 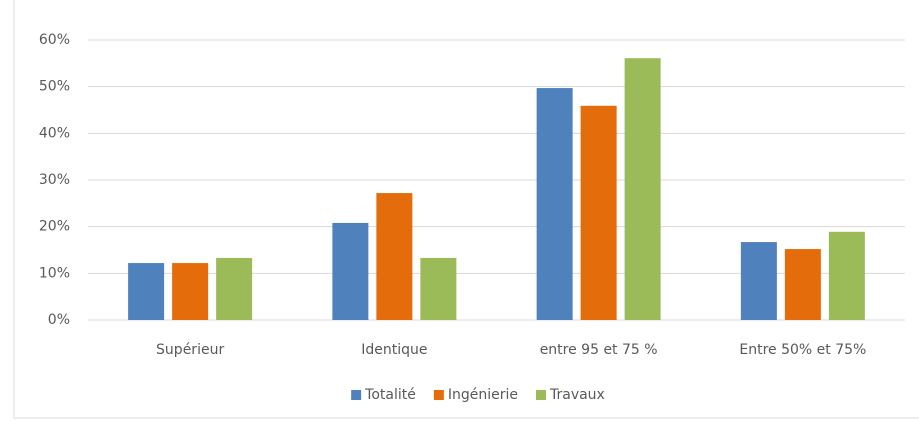 I want to click on y-tick-label: 20%, so click(x=54, y=227).